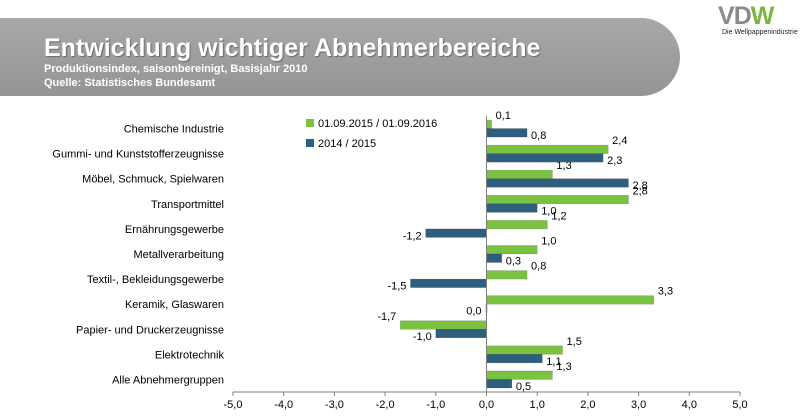 The height and width of the screenshot is (418, 800). I want to click on x-tick-label: -3,0, so click(334, 405).